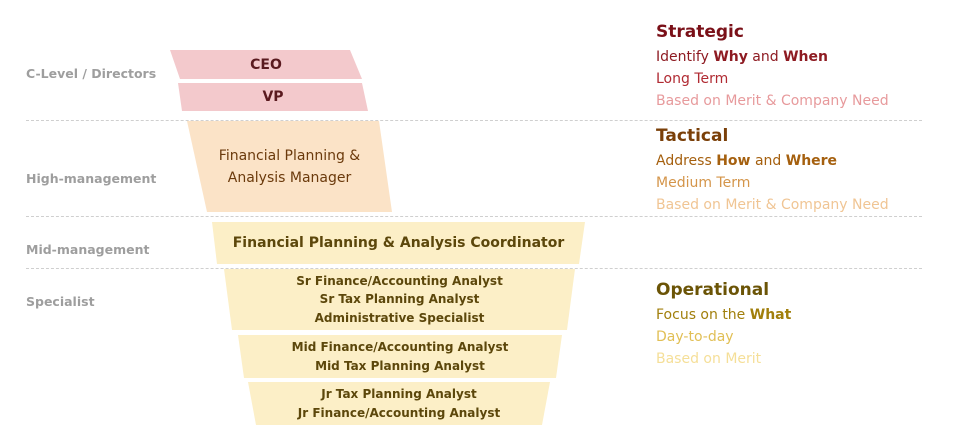 The width and height of the screenshot is (960, 442). What do you see at coordinates (747, 161) in the screenshot?
I see `tactical-line-1: Address How and Where` at bounding box center [747, 161].